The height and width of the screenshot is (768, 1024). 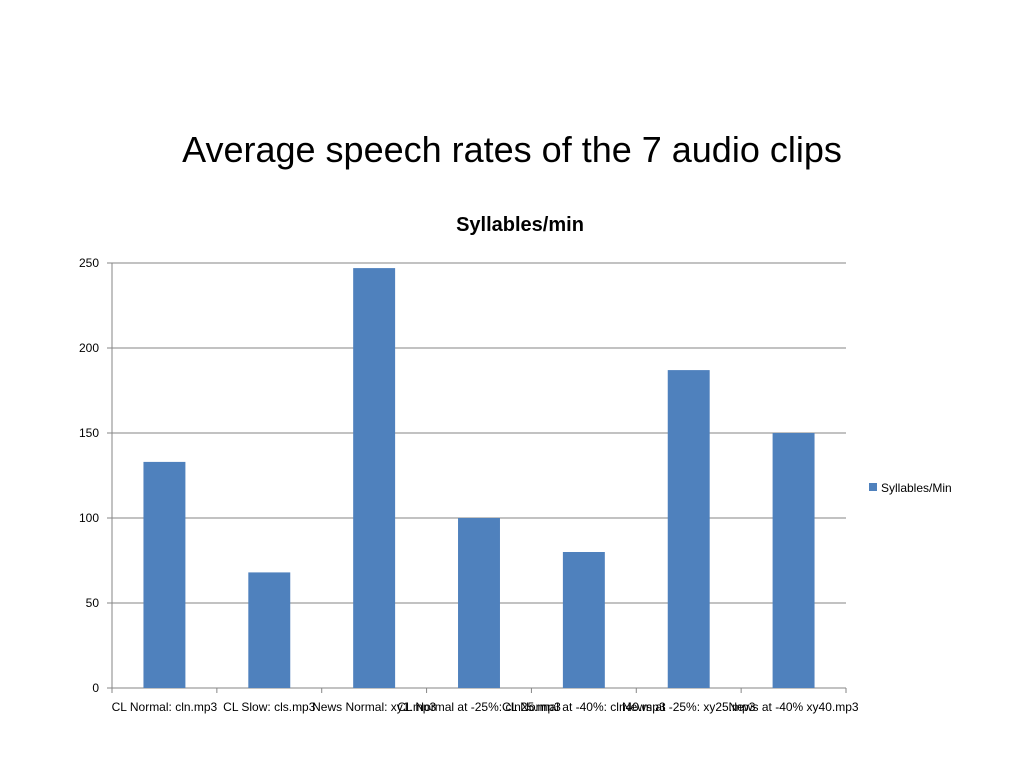 I want to click on chart-title: Syllables/min, so click(x=520, y=225).